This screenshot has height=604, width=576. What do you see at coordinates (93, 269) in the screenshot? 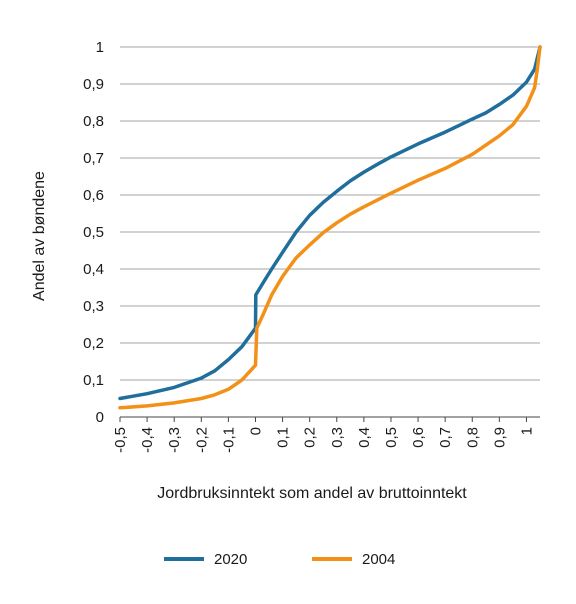
I see `y-tick-label: 0,4` at bounding box center [93, 269].